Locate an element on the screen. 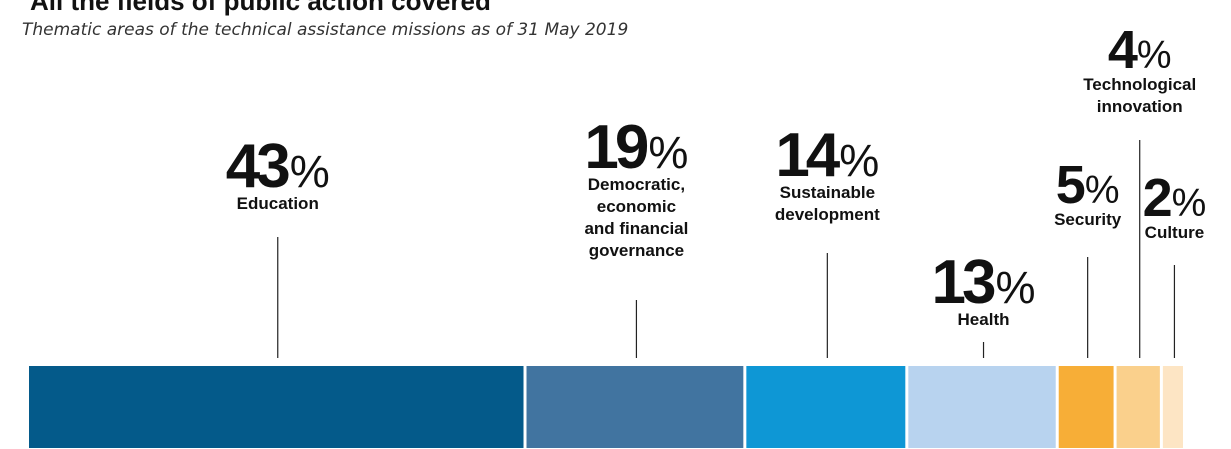 This screenshot has width=1231, height=449. value-label-democratic-economic-and-financial-governance: 19% is located at coordinates (636, 147).